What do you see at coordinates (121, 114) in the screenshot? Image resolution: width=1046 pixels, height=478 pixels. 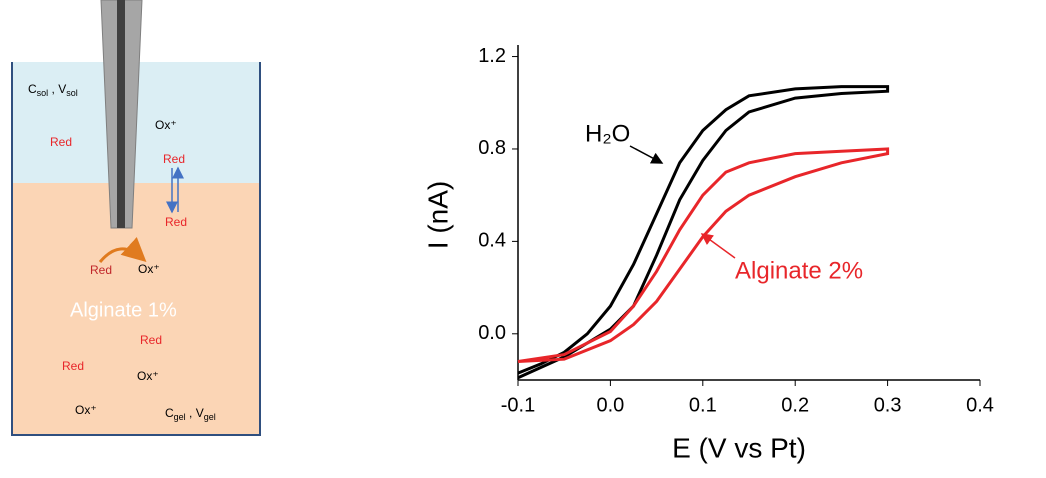 I see `electrode-wire` at bounding box center [121, 114].